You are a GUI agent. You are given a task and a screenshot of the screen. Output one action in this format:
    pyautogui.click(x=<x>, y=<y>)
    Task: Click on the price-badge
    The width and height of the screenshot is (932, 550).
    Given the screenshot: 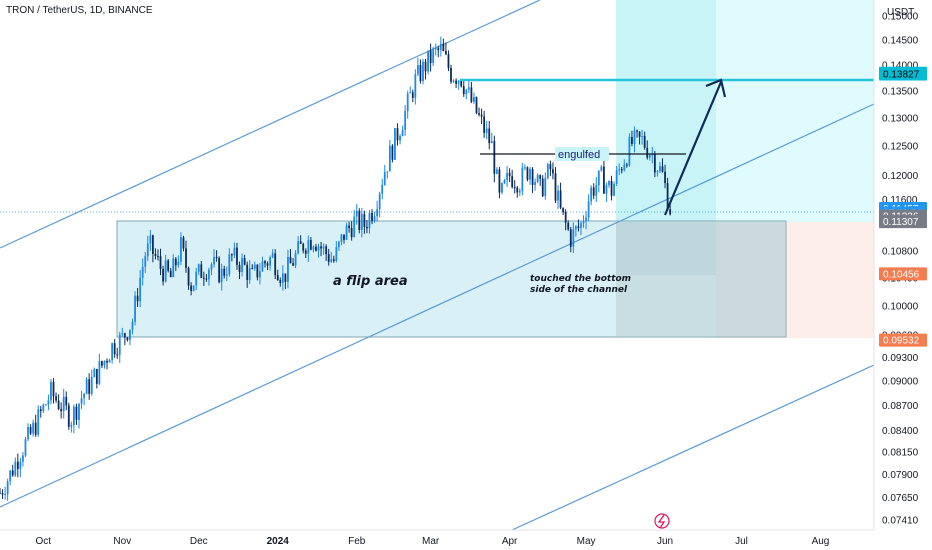 What is the action you would take?
    pyautogui.click(x=903, y=274)
    